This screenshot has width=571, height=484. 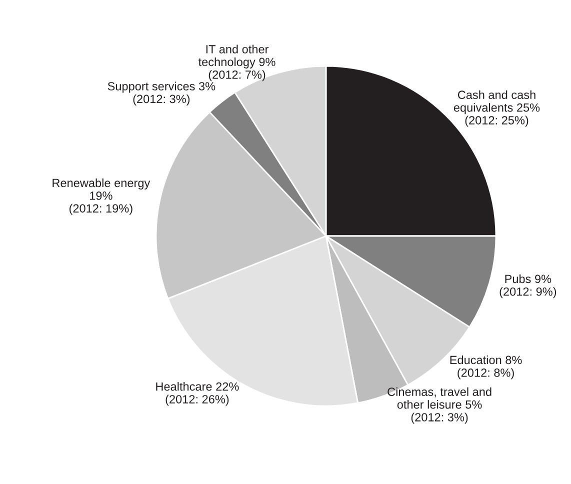 I want to click on slice-label: Healthcare 22% (2012: 26%), so click(x=197, y=394).